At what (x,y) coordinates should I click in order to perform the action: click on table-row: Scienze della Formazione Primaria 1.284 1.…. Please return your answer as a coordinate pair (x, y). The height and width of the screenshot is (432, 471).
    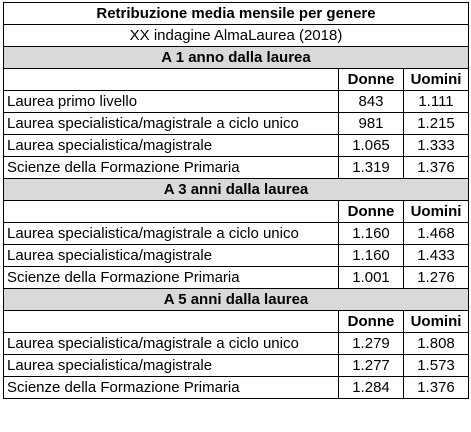
    Looking at the image, I should click on (236, 387).